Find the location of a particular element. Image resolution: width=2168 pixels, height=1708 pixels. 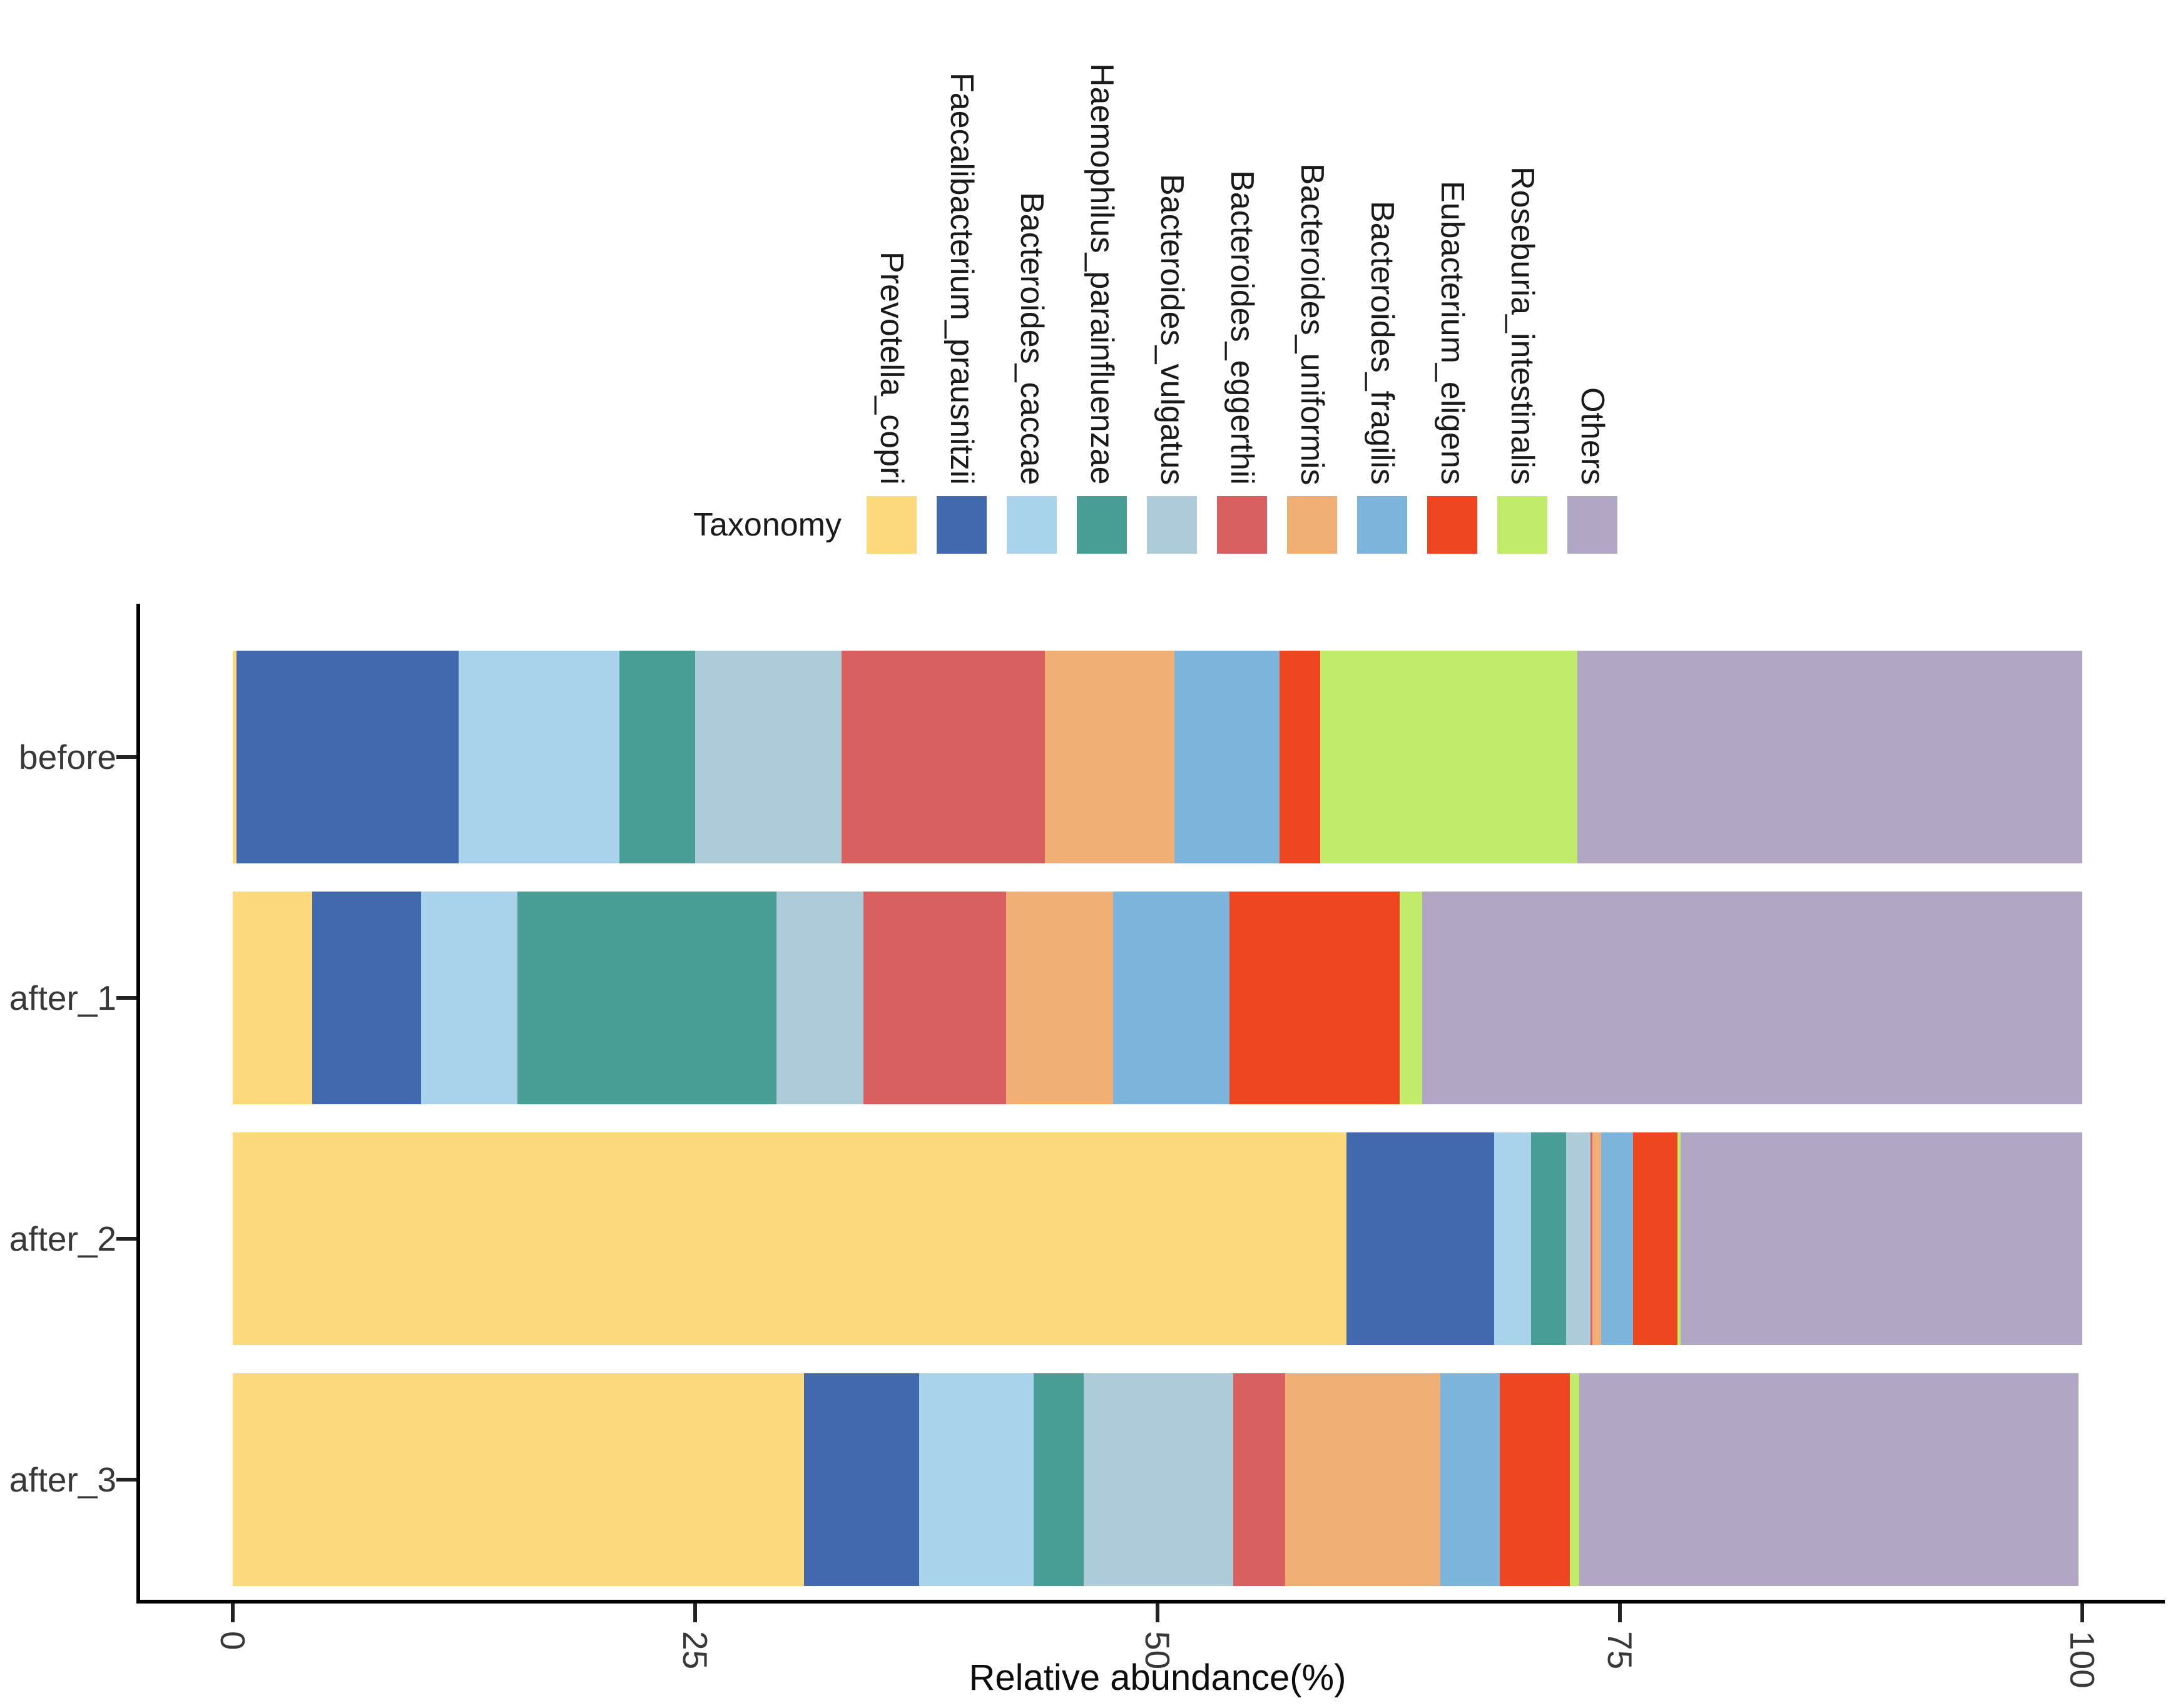

legend-item: Faecalibacterium_prausnitzii is located at coordinates (962, 314).